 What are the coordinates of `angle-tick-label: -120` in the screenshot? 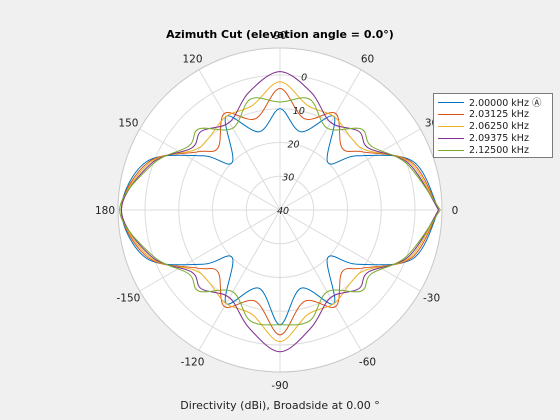 It's located at (193, 363).